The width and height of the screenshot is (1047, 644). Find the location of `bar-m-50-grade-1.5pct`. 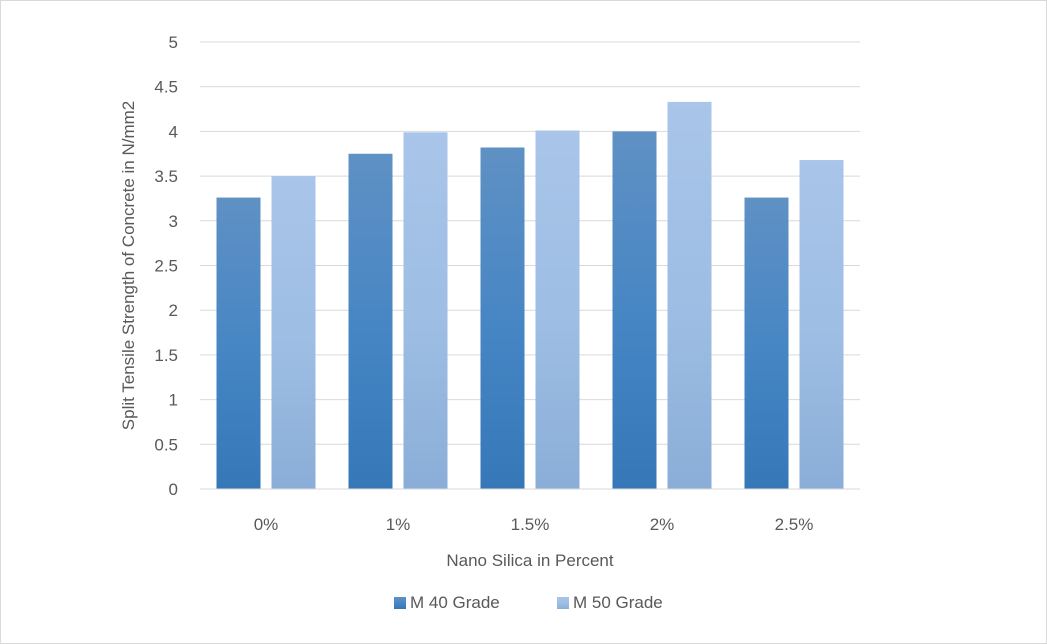

bar-m-50-grade-1.5pct is located at coordinates (557, 310).